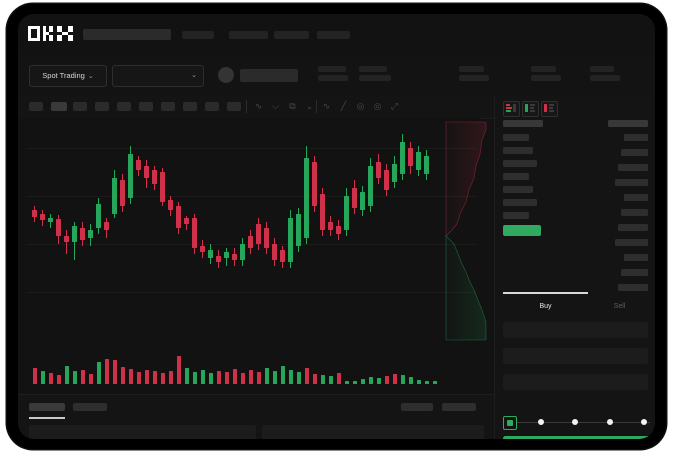 This screenshot has width=673, height=453. What do you see at coordinates (522, 230) in the screenshot?
I see `orderbook-row-selected` at bounding box center [522, 230].